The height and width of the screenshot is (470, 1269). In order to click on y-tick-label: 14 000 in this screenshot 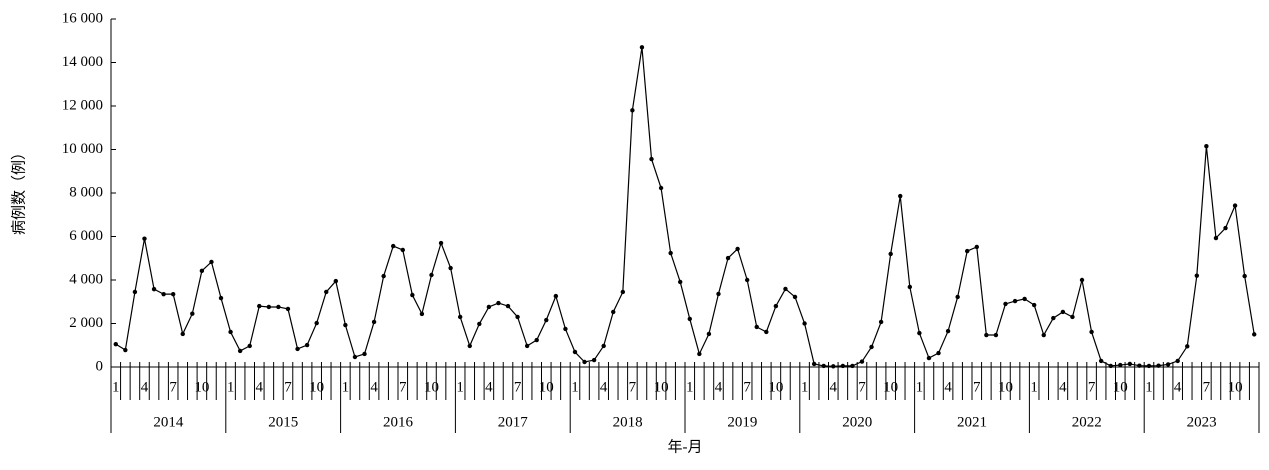, I will do `click(82, 62)`.